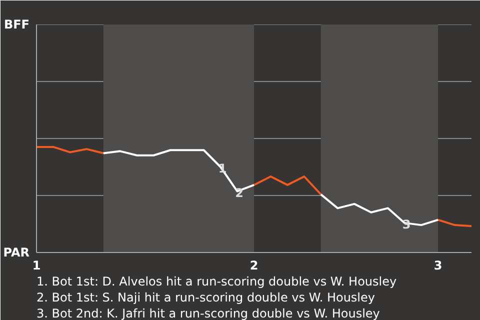  Describe the element at coordinates (16, 253) in the screenshot. I see `text: PAR` at that location.